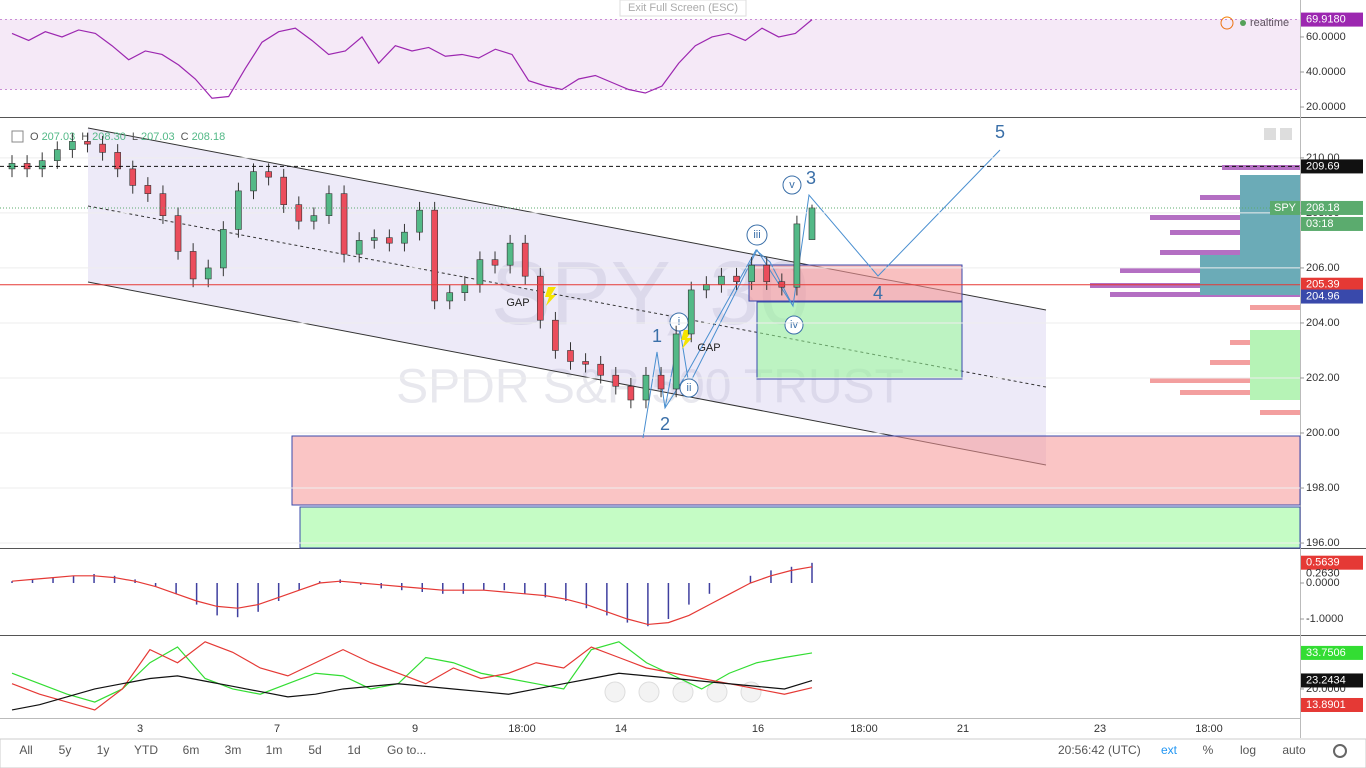 This screenshot has height=768, width=1366. What do you see at coordinates (1285, 208) in the screenshot?
I see `symbol-tag-label: SPY` at bounding box center [1285, 208].